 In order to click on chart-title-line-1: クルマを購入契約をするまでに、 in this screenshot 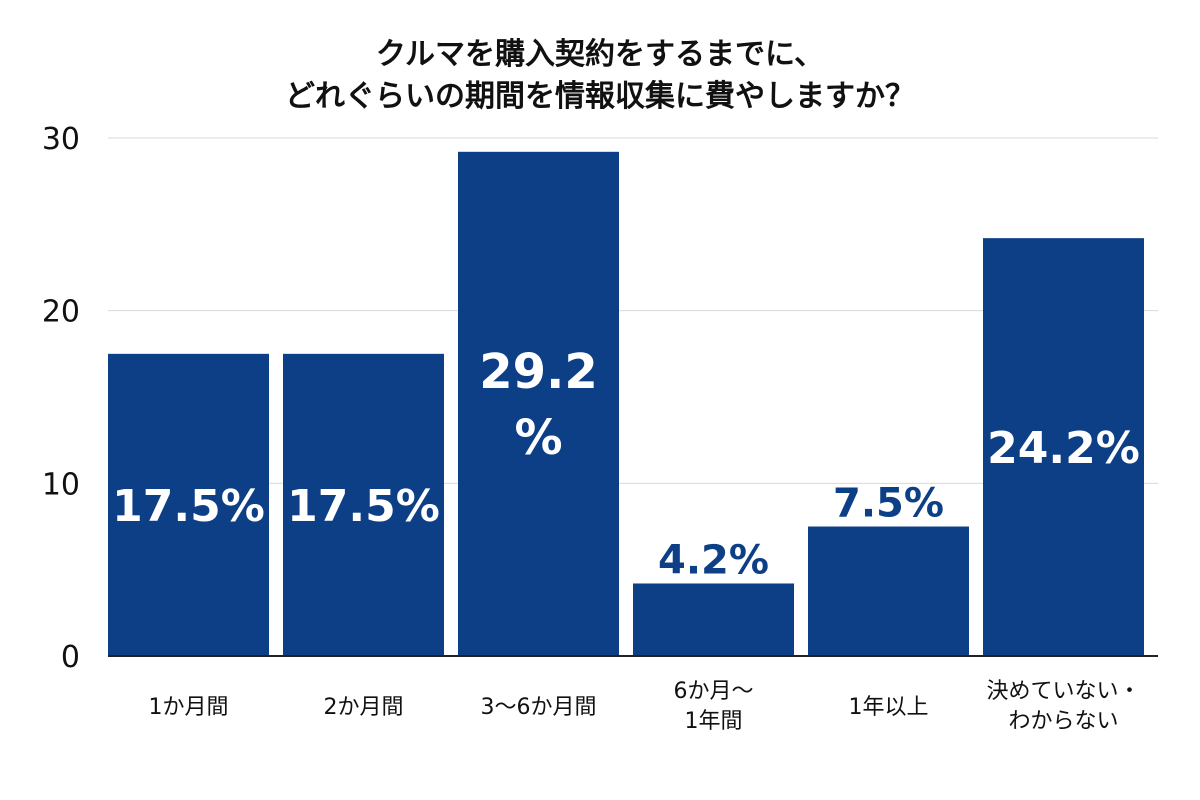, I will do `click(600, 54)`.